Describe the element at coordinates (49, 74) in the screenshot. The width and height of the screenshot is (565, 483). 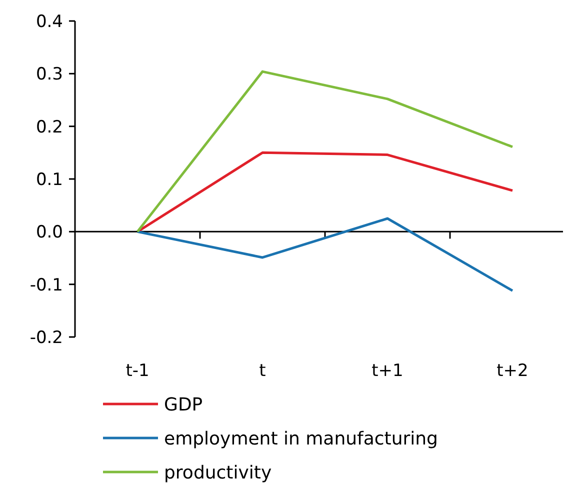
I see `y-tick-label: 0.3` at that location.